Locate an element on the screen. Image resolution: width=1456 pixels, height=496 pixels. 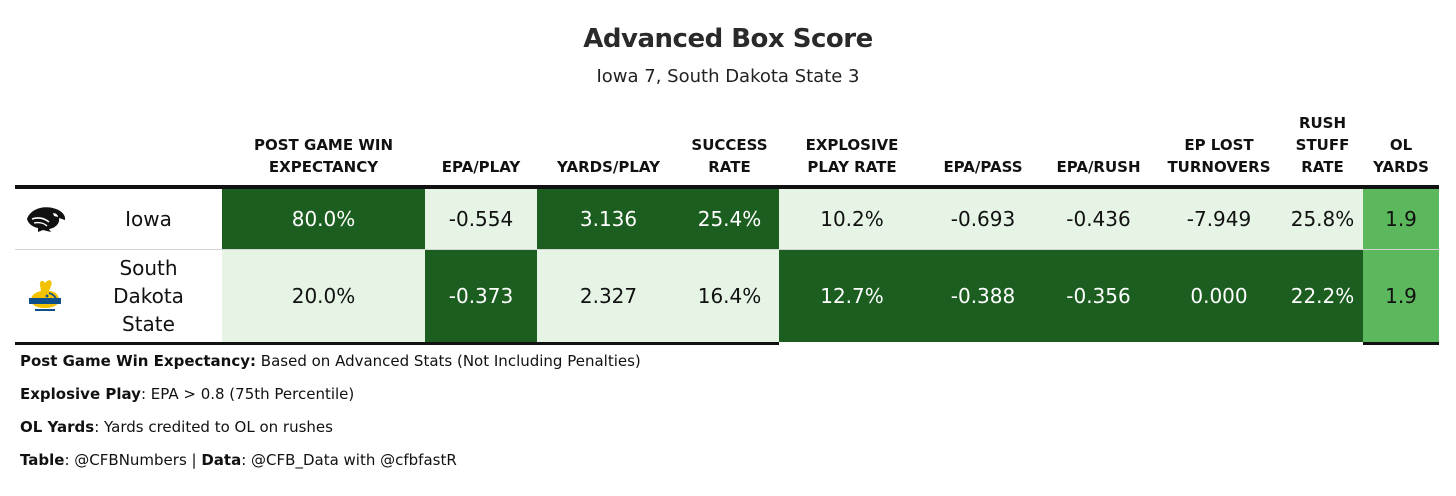
value-cell-explosive-0: 10.2% is located at coordinates (852, 219).